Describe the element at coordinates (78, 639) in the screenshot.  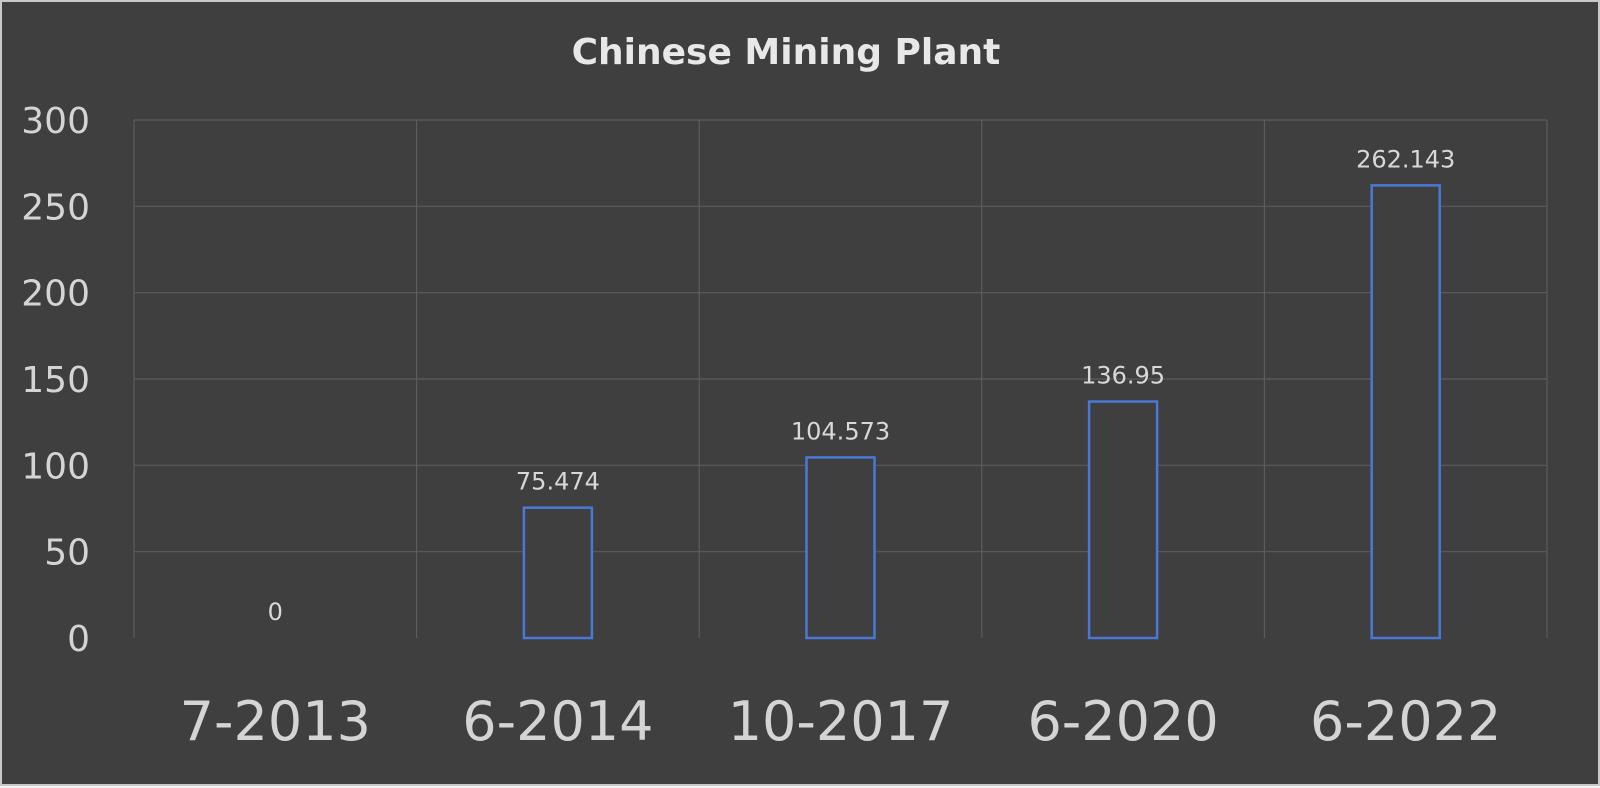
I see `y-tick-label: 0` at that location.